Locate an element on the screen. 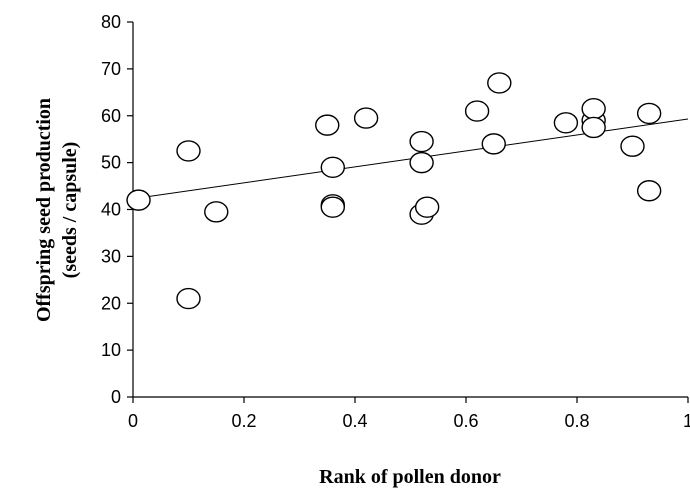  y-tick-label: 70 is located at coordinates (111, 69).